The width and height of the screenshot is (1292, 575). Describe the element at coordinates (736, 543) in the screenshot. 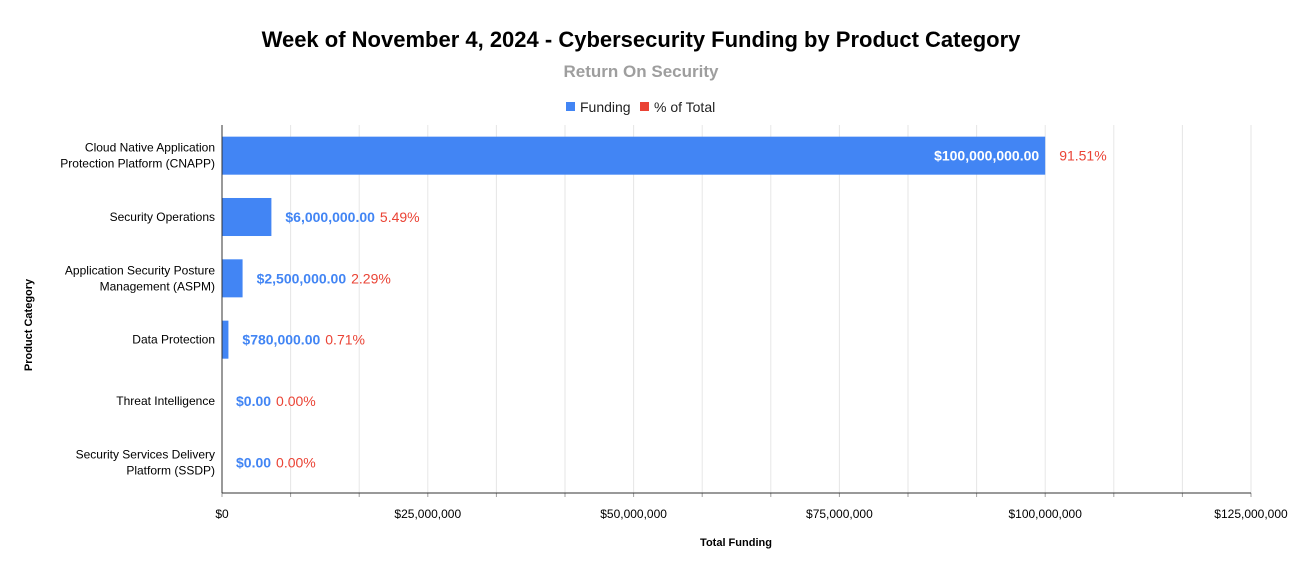

I see `x-axis-title: Total Funding` at that location.